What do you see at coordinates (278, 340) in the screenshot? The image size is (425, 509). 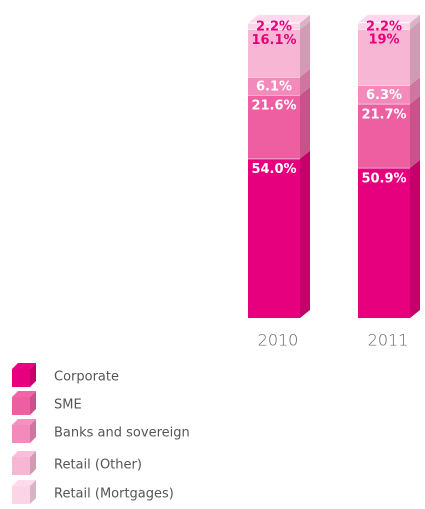 I see `x-tick-label: 2010` at bounding box center [278, 340].